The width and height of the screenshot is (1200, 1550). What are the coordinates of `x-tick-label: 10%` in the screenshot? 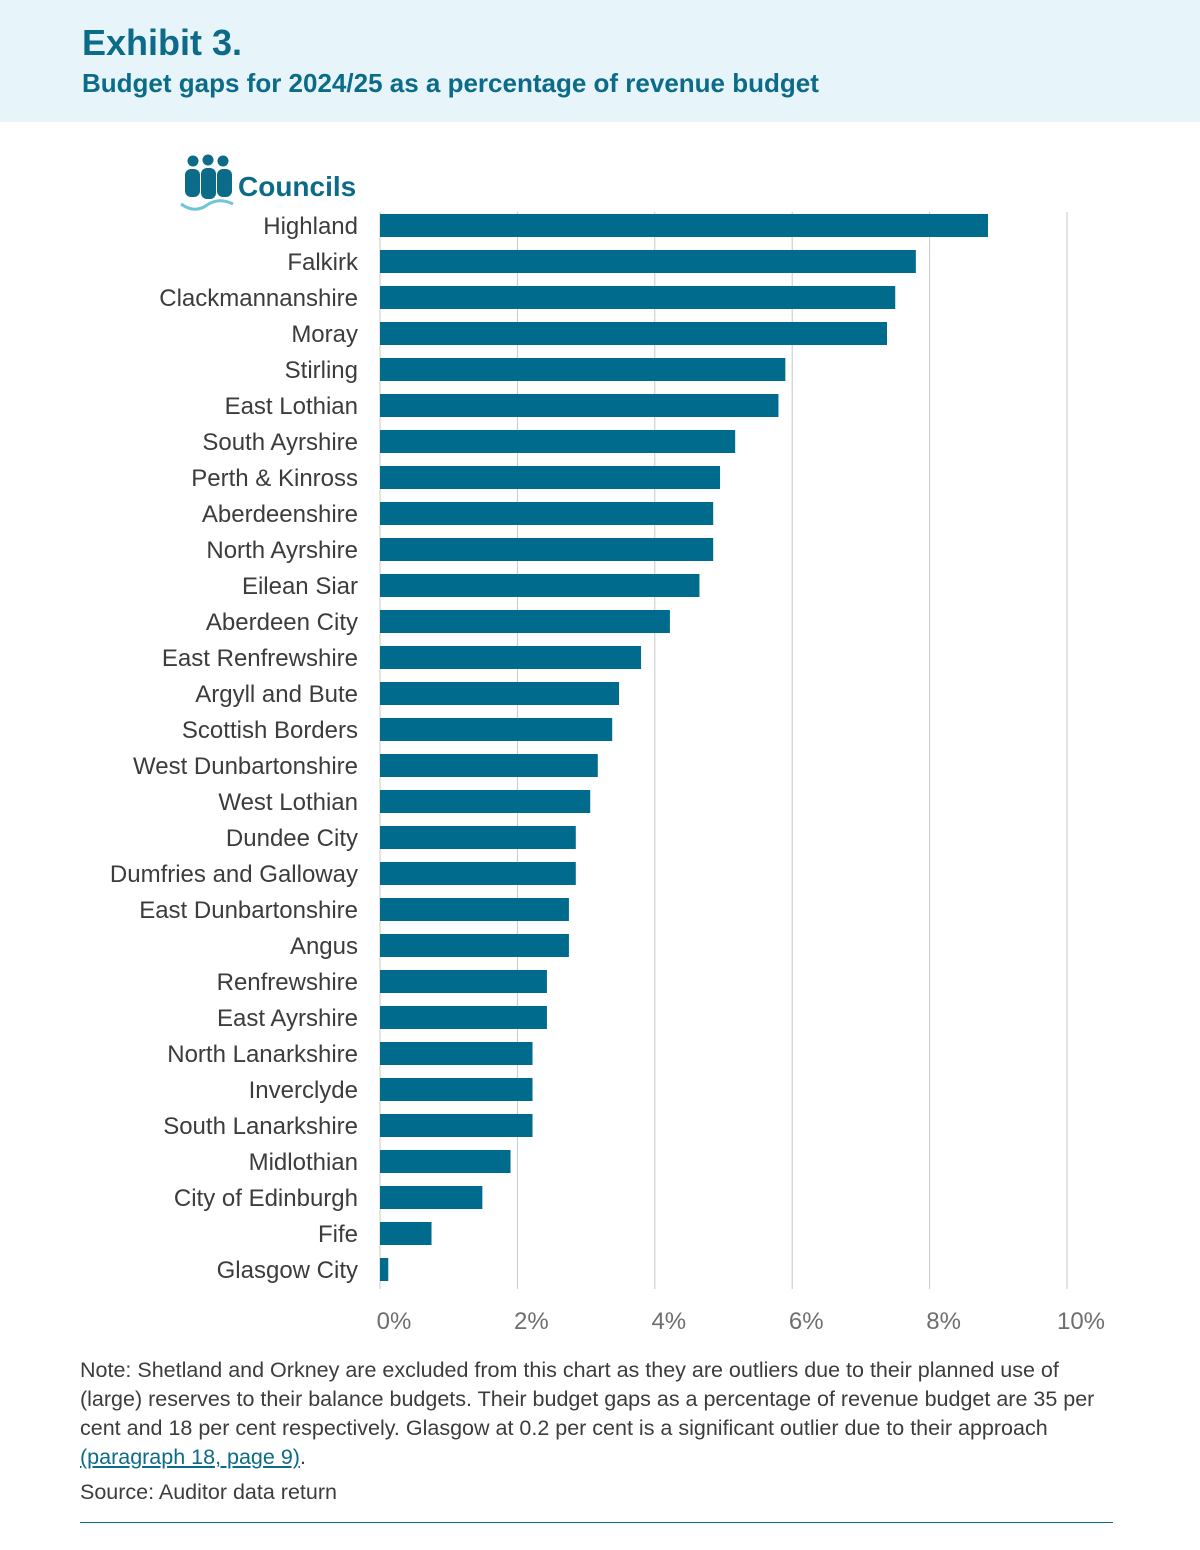 It's located at (1081, 1321).